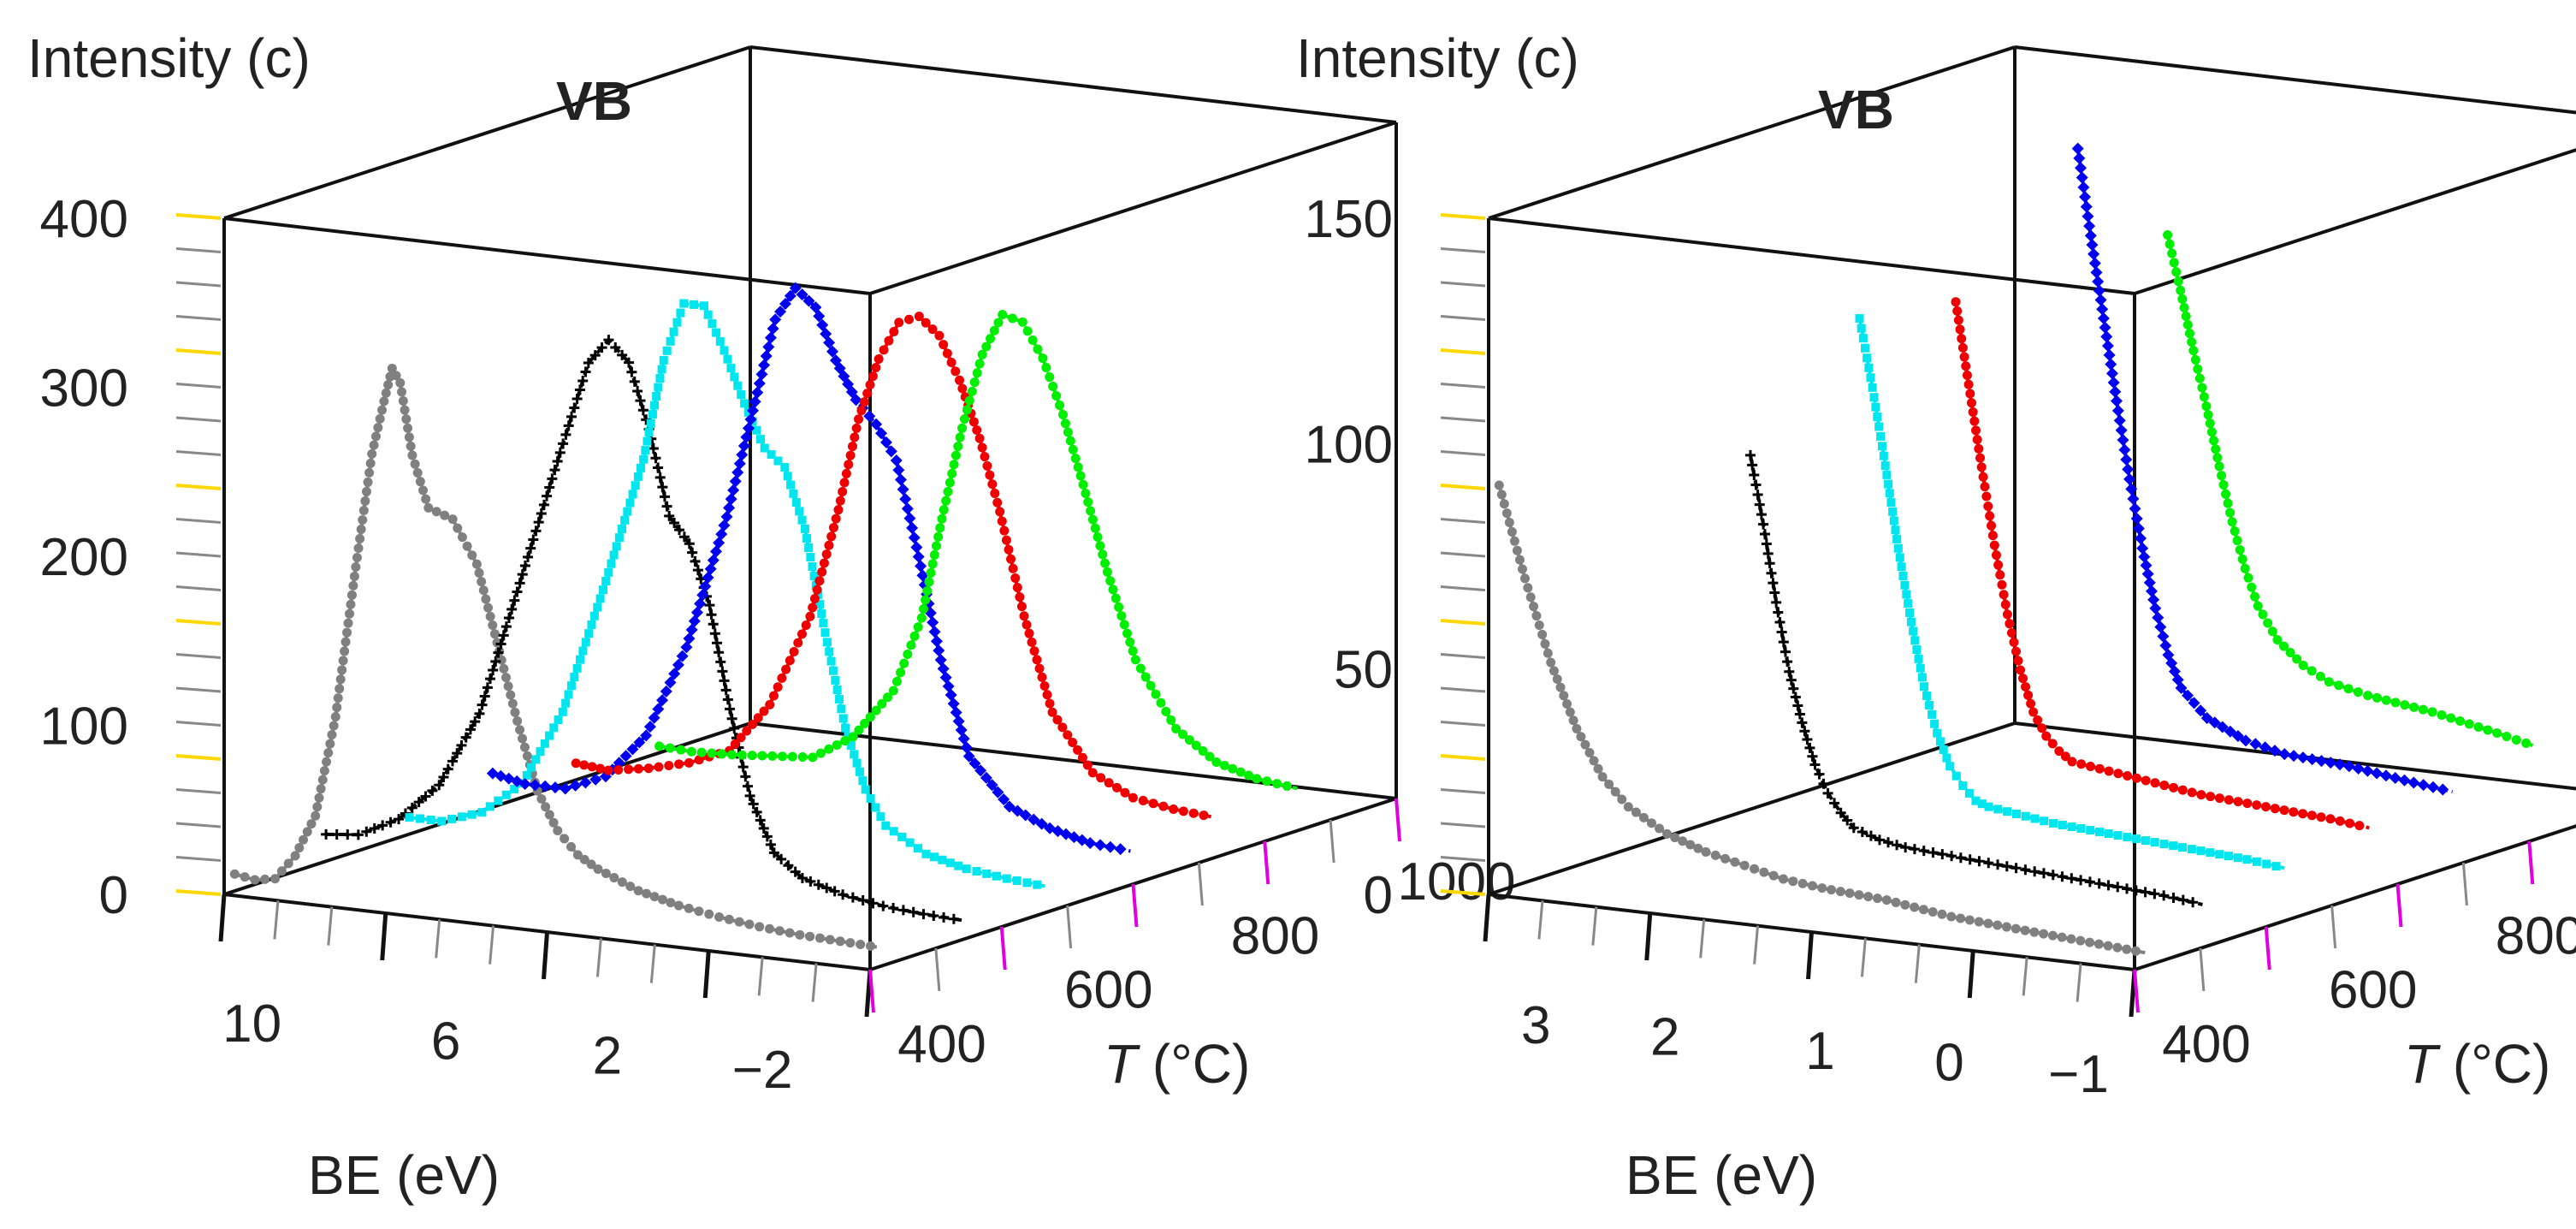 The image size is (2576, 1229). What do you see at coordinates (1463, 453) in the screenshot?
I see `z-minor-tick` at bounding box center [1463, 453].